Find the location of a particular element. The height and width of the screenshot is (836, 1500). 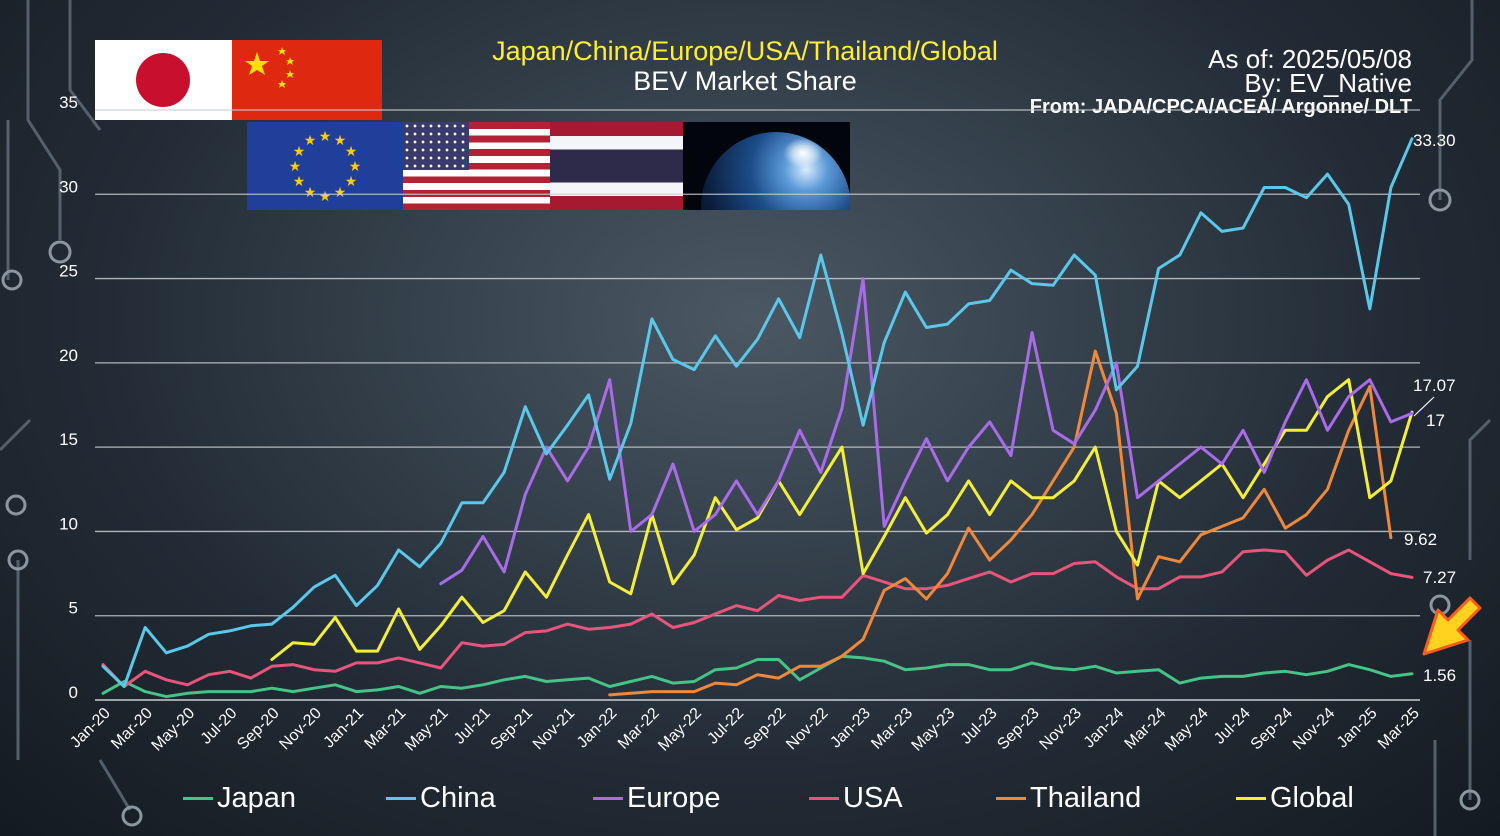

x-tick-label: May-24 is located at coordinates (1187, 730).